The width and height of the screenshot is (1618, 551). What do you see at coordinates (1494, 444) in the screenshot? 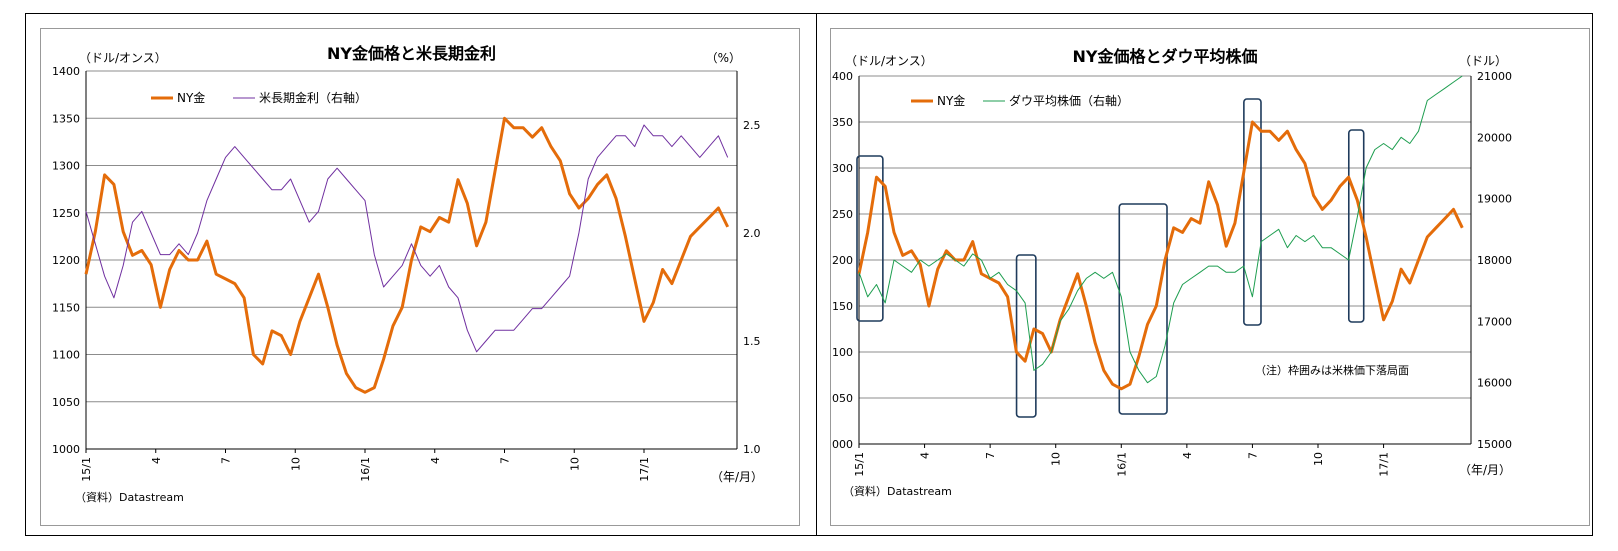
I see `y-right-tick-label: 15000` at bounding box center [1494, 444].